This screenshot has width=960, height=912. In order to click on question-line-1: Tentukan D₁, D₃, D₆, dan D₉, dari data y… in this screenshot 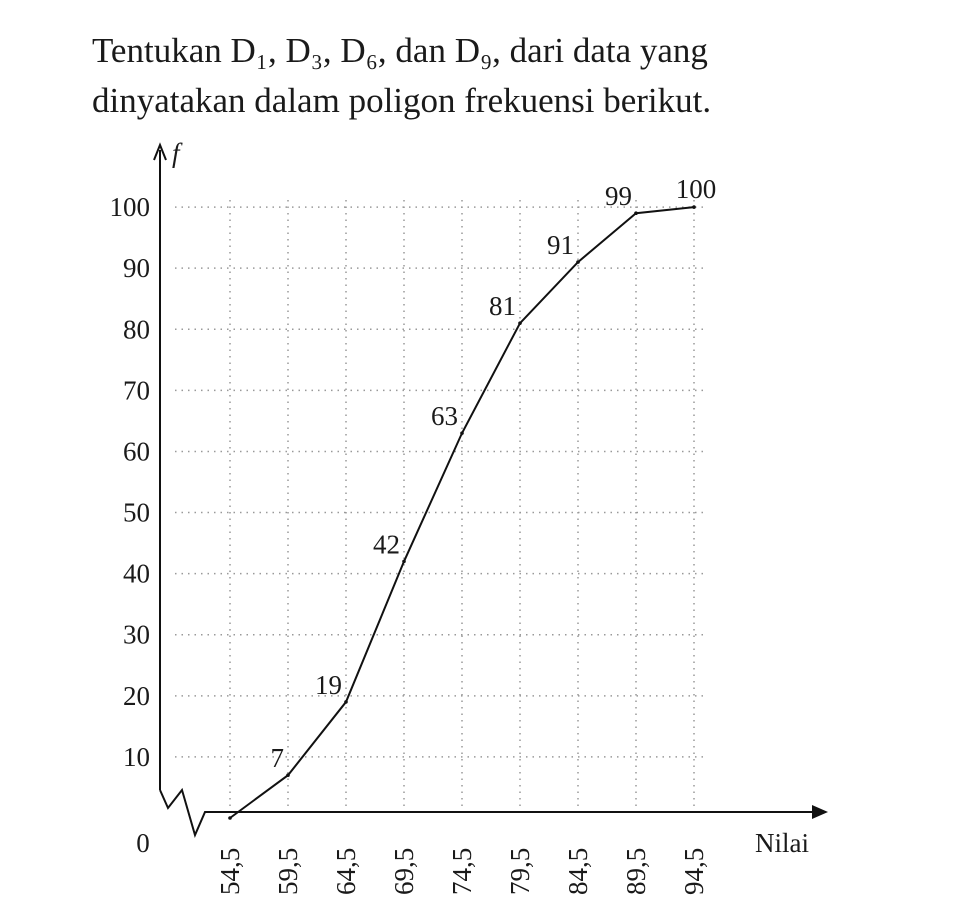, I will do `click(400, 50)`.